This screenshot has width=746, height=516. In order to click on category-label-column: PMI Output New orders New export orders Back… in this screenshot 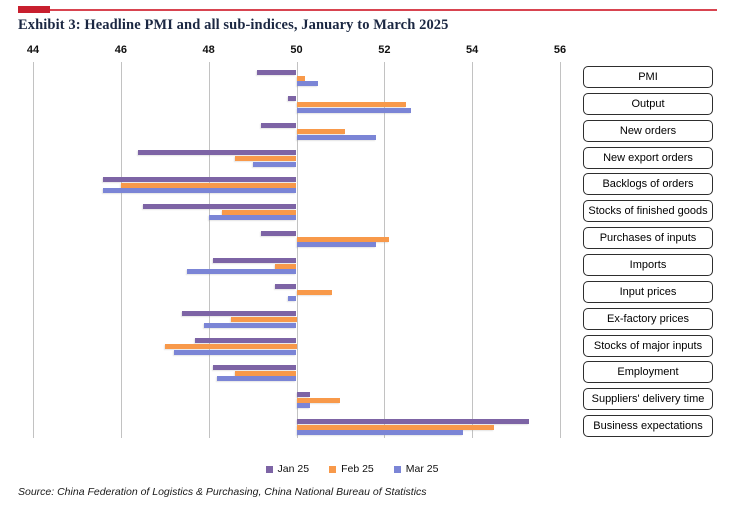, I will do `click(649, 250)`.